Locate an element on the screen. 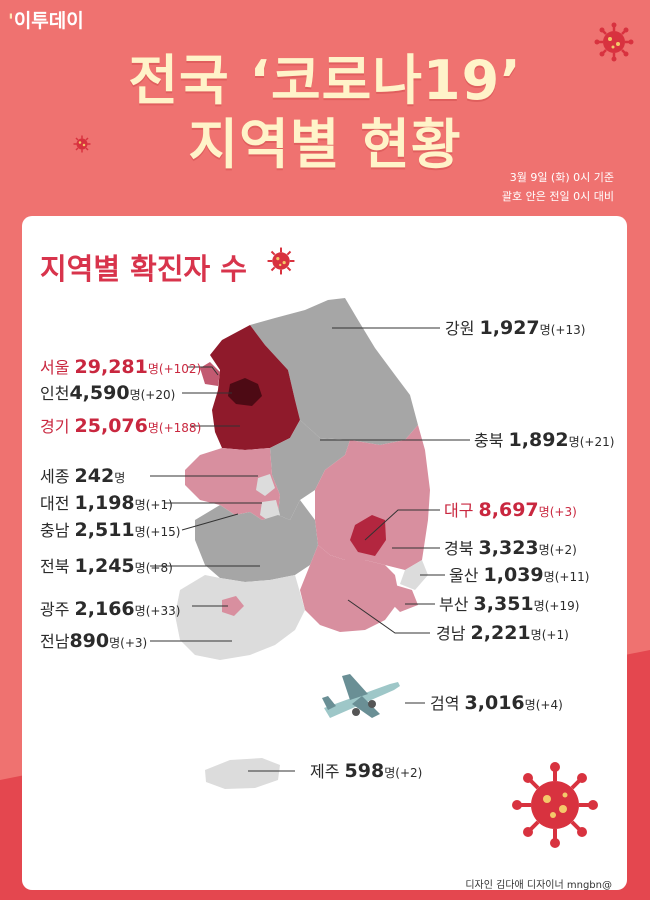 This screenshot has height=900, width=650. region-label-sejong: 세종 242명 is located at coordinates (83, 476).